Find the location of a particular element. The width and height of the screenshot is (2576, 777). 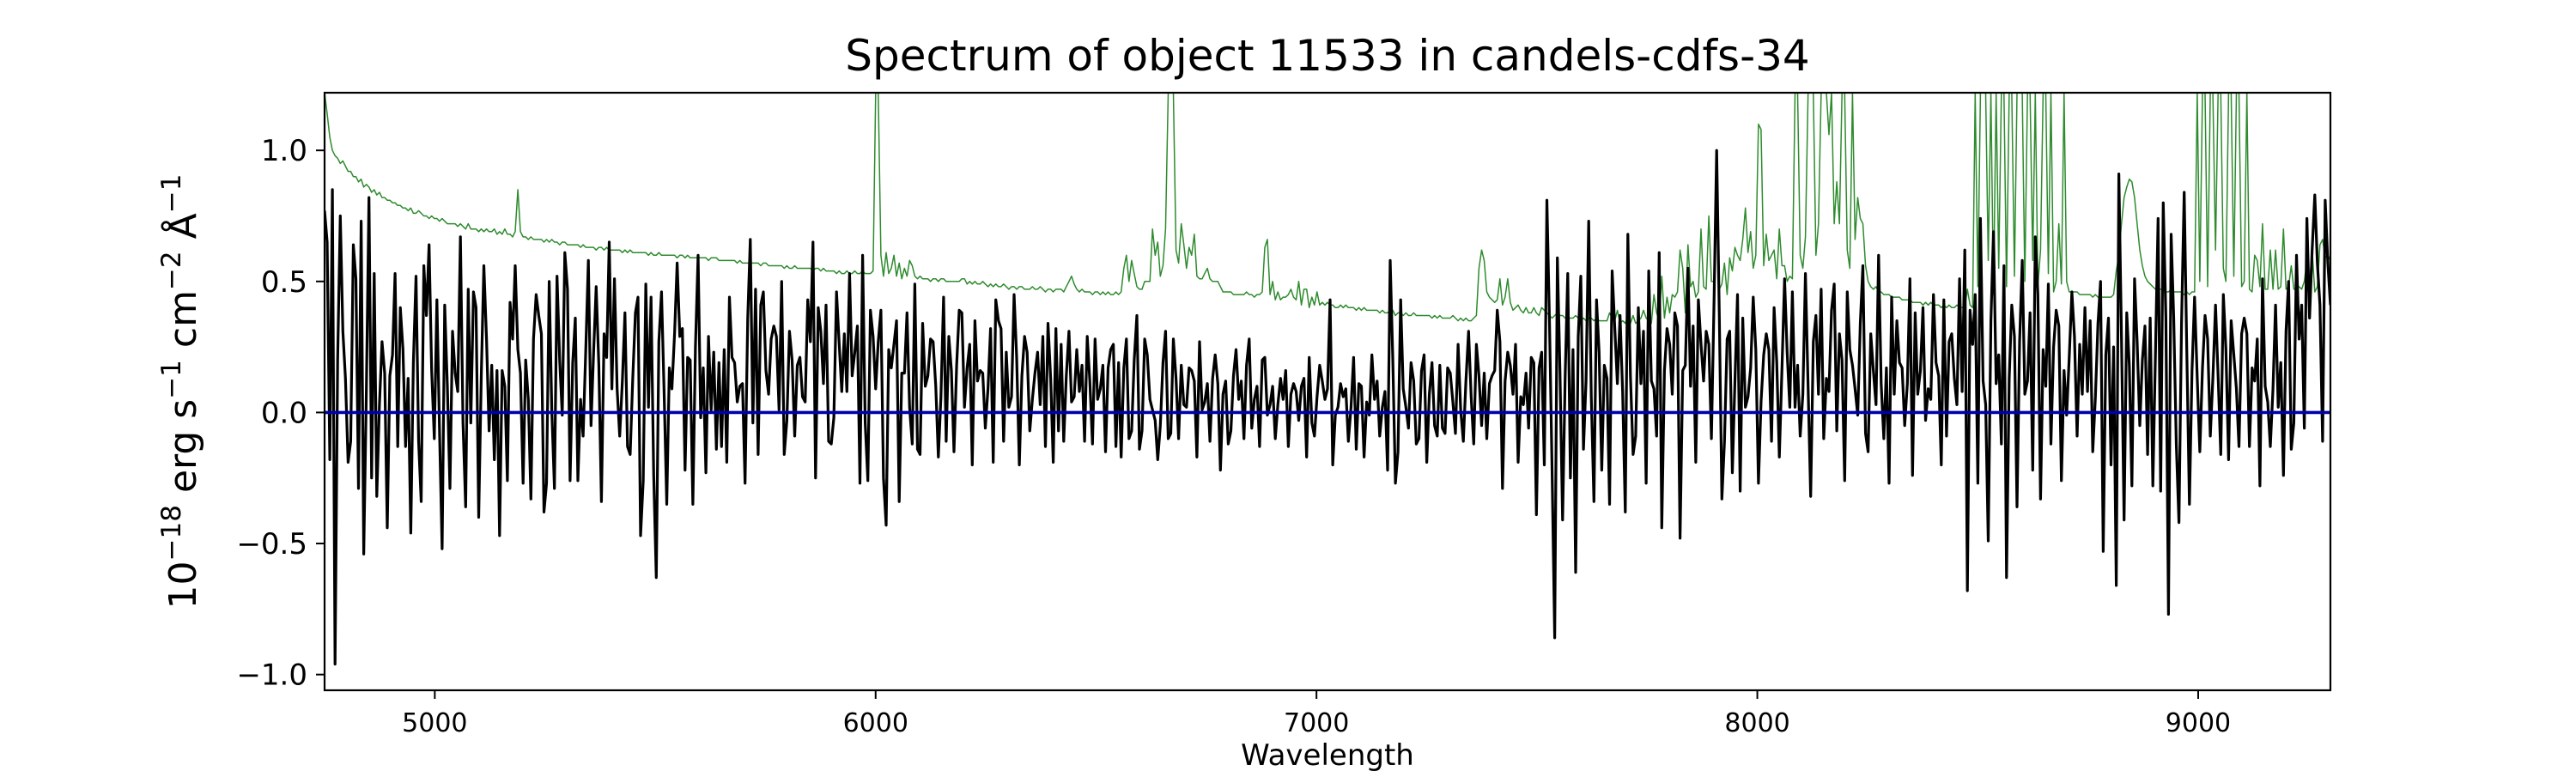

x-axis-title: Wavelength is located at coordinates (1327, 755).